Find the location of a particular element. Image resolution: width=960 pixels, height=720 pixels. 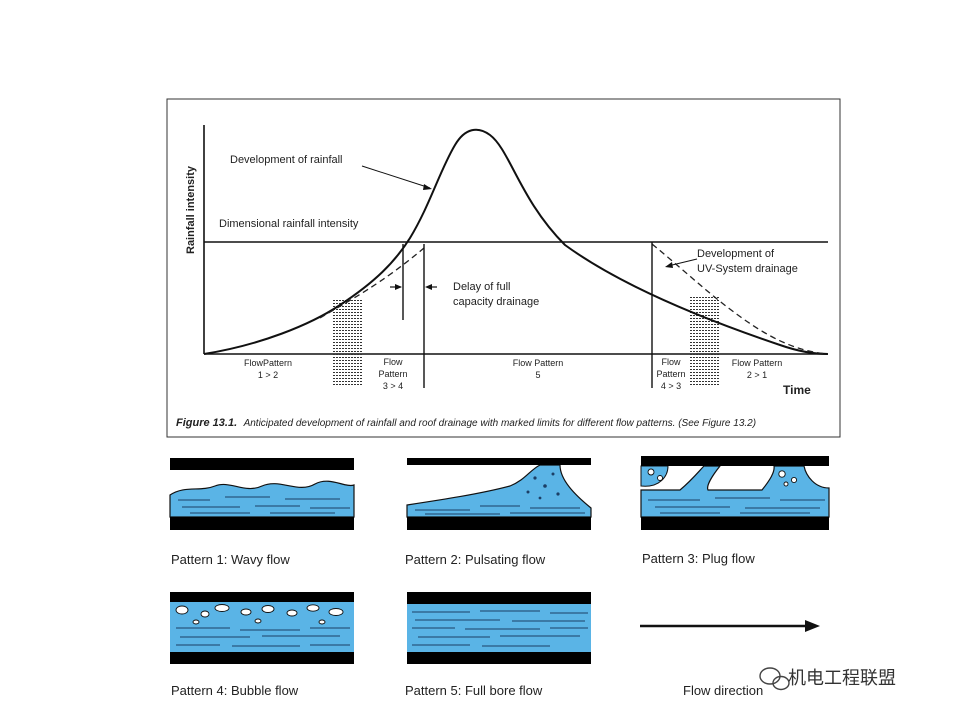

flow-direction-label: Flow direction is located at coordinates (723, 690).